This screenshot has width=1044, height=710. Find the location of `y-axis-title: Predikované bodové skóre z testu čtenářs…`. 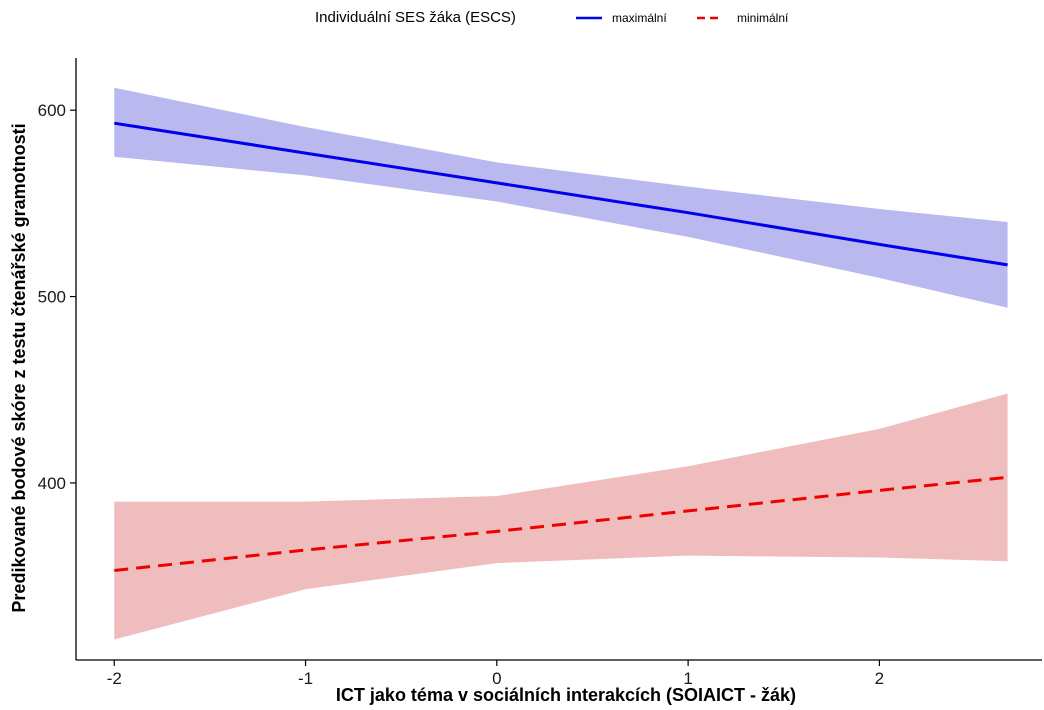

y-axis-title: Predikované bodové skóre z testu čtenářs… is located at coordinates (19, 367).